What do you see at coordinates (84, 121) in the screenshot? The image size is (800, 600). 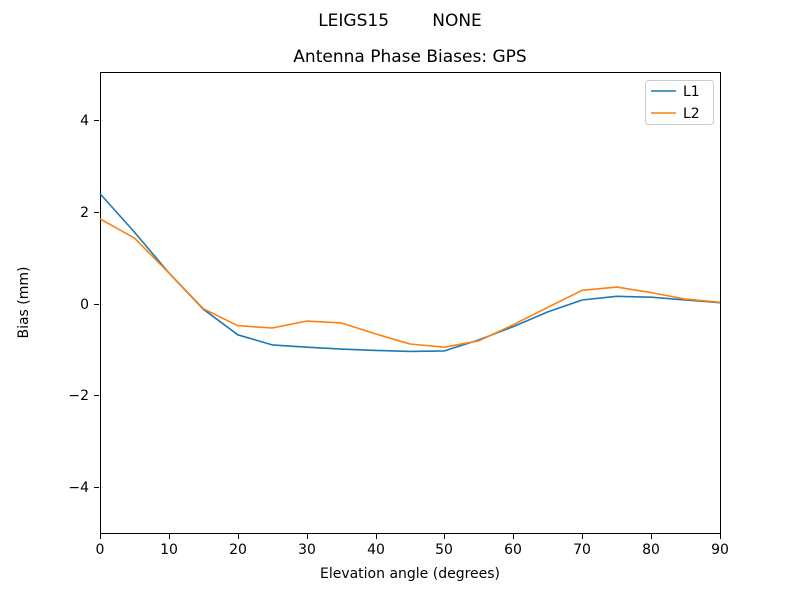 I see `y-tick-label: 4` at bounding box center [84, 121].